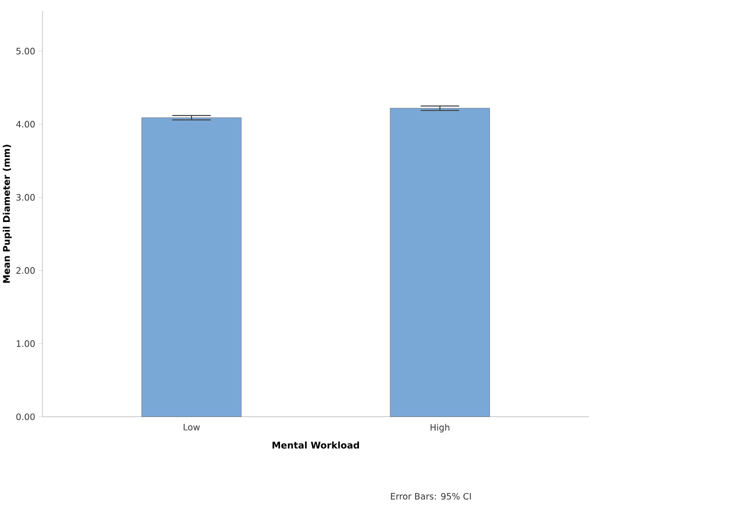  What do you see at coordinates (192, 427) in the screenshot?
I see `x-tick-label: Low` at bounding box center [192, 427].